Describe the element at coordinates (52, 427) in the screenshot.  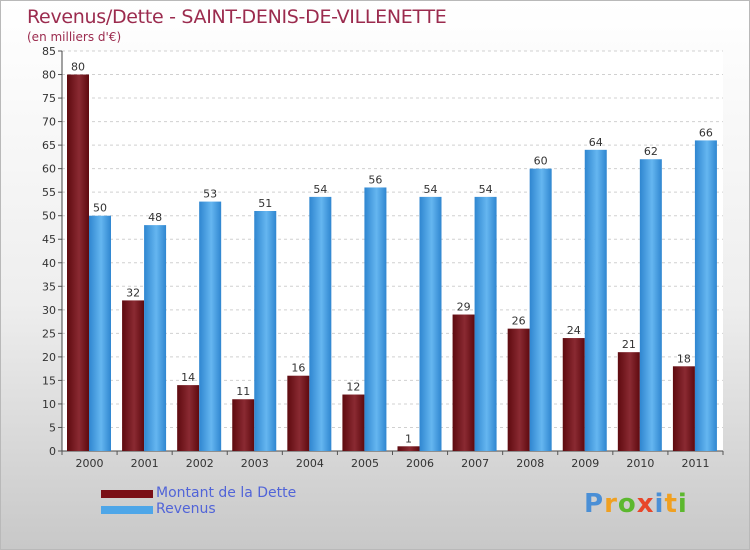
I see `y-tick-label: 5` at that location.